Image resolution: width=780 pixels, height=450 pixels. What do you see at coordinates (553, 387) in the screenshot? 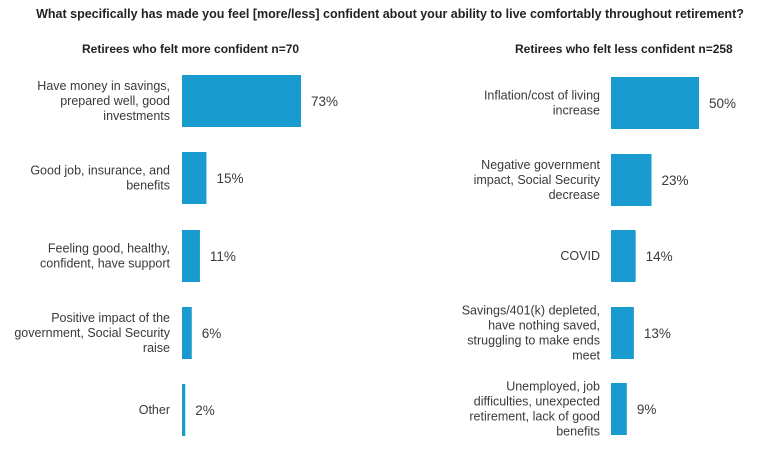
I see `right-category-label-5-line-1: Unemployed, job` at bounding box center [553, 387].